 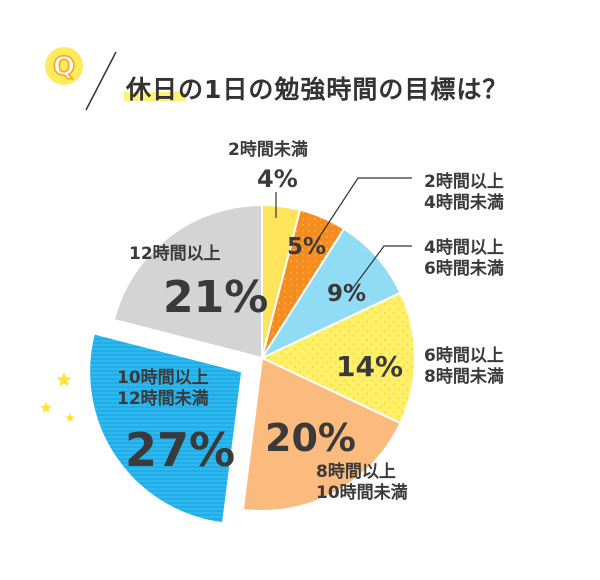 I want to click on category-label-4-6h: 4時間以上 6時間未満, so click(x=464, y=259).